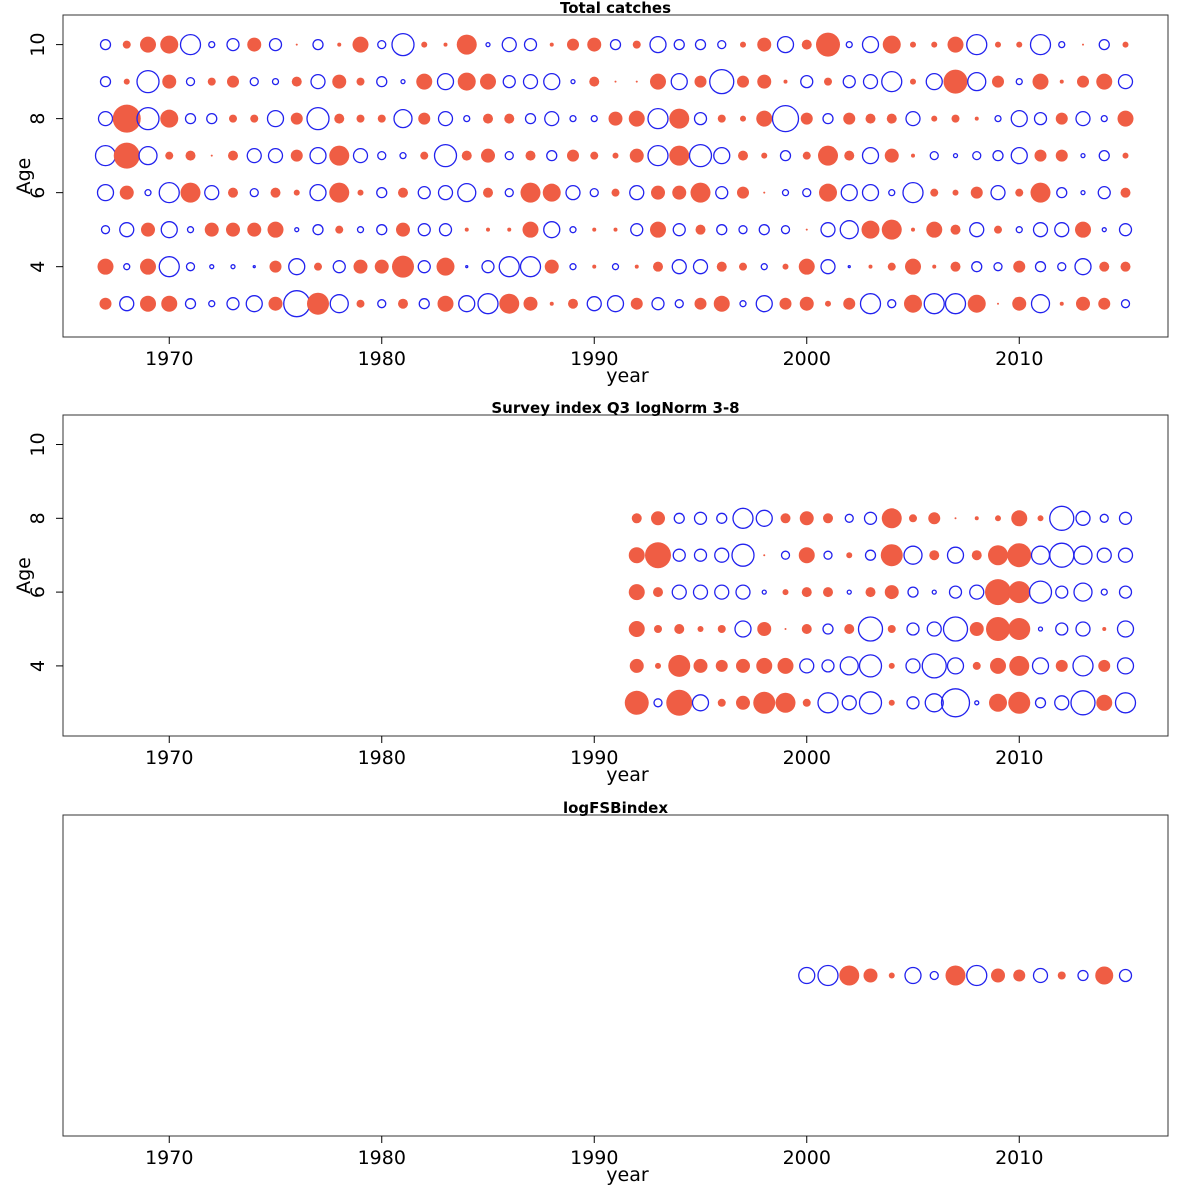 Image resolution: width=1200 pixels, height=1200 pixels. I want to click on y-tick-label: 6, so click(38, 592).